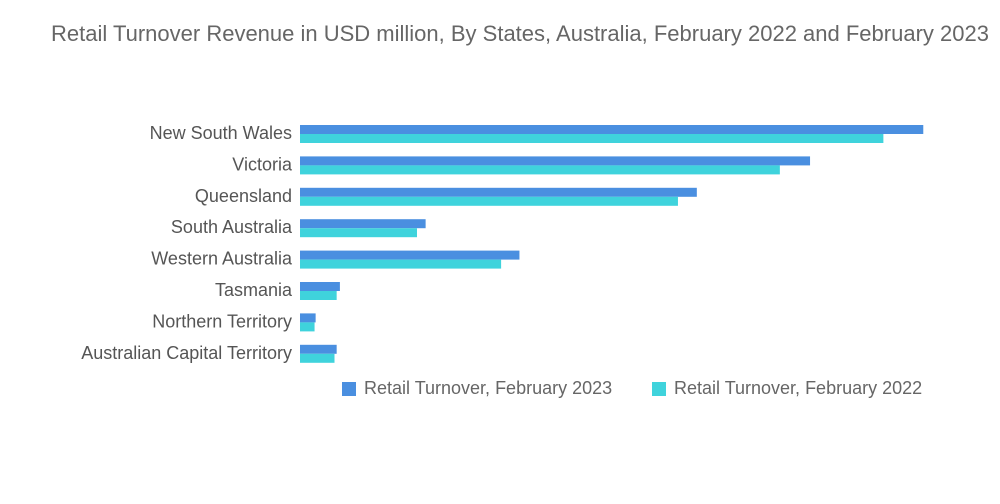 The image size is (1000, 504). I want to click on bar-victoria-2023, so click(555, 161).